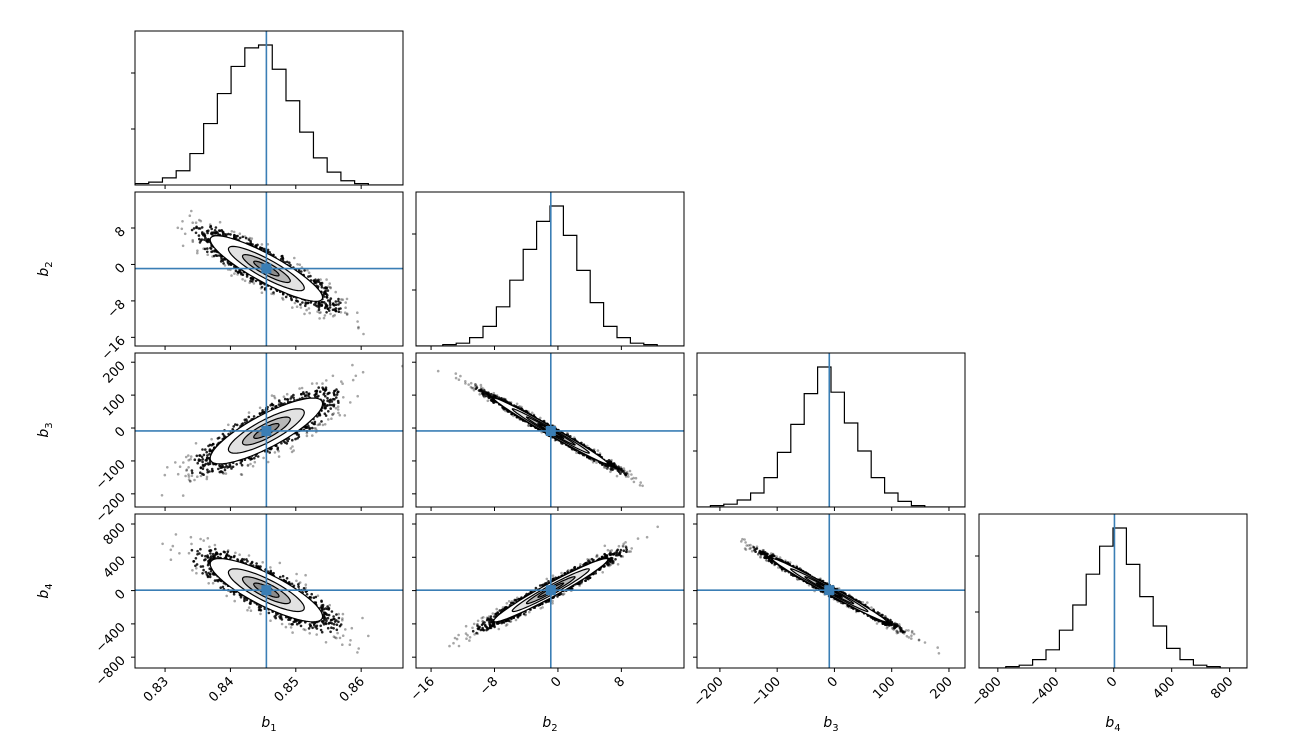  What do you see at coordinates (269, 108) in the screenshot?
I see `panel-content` at bounding box center [269, 108].